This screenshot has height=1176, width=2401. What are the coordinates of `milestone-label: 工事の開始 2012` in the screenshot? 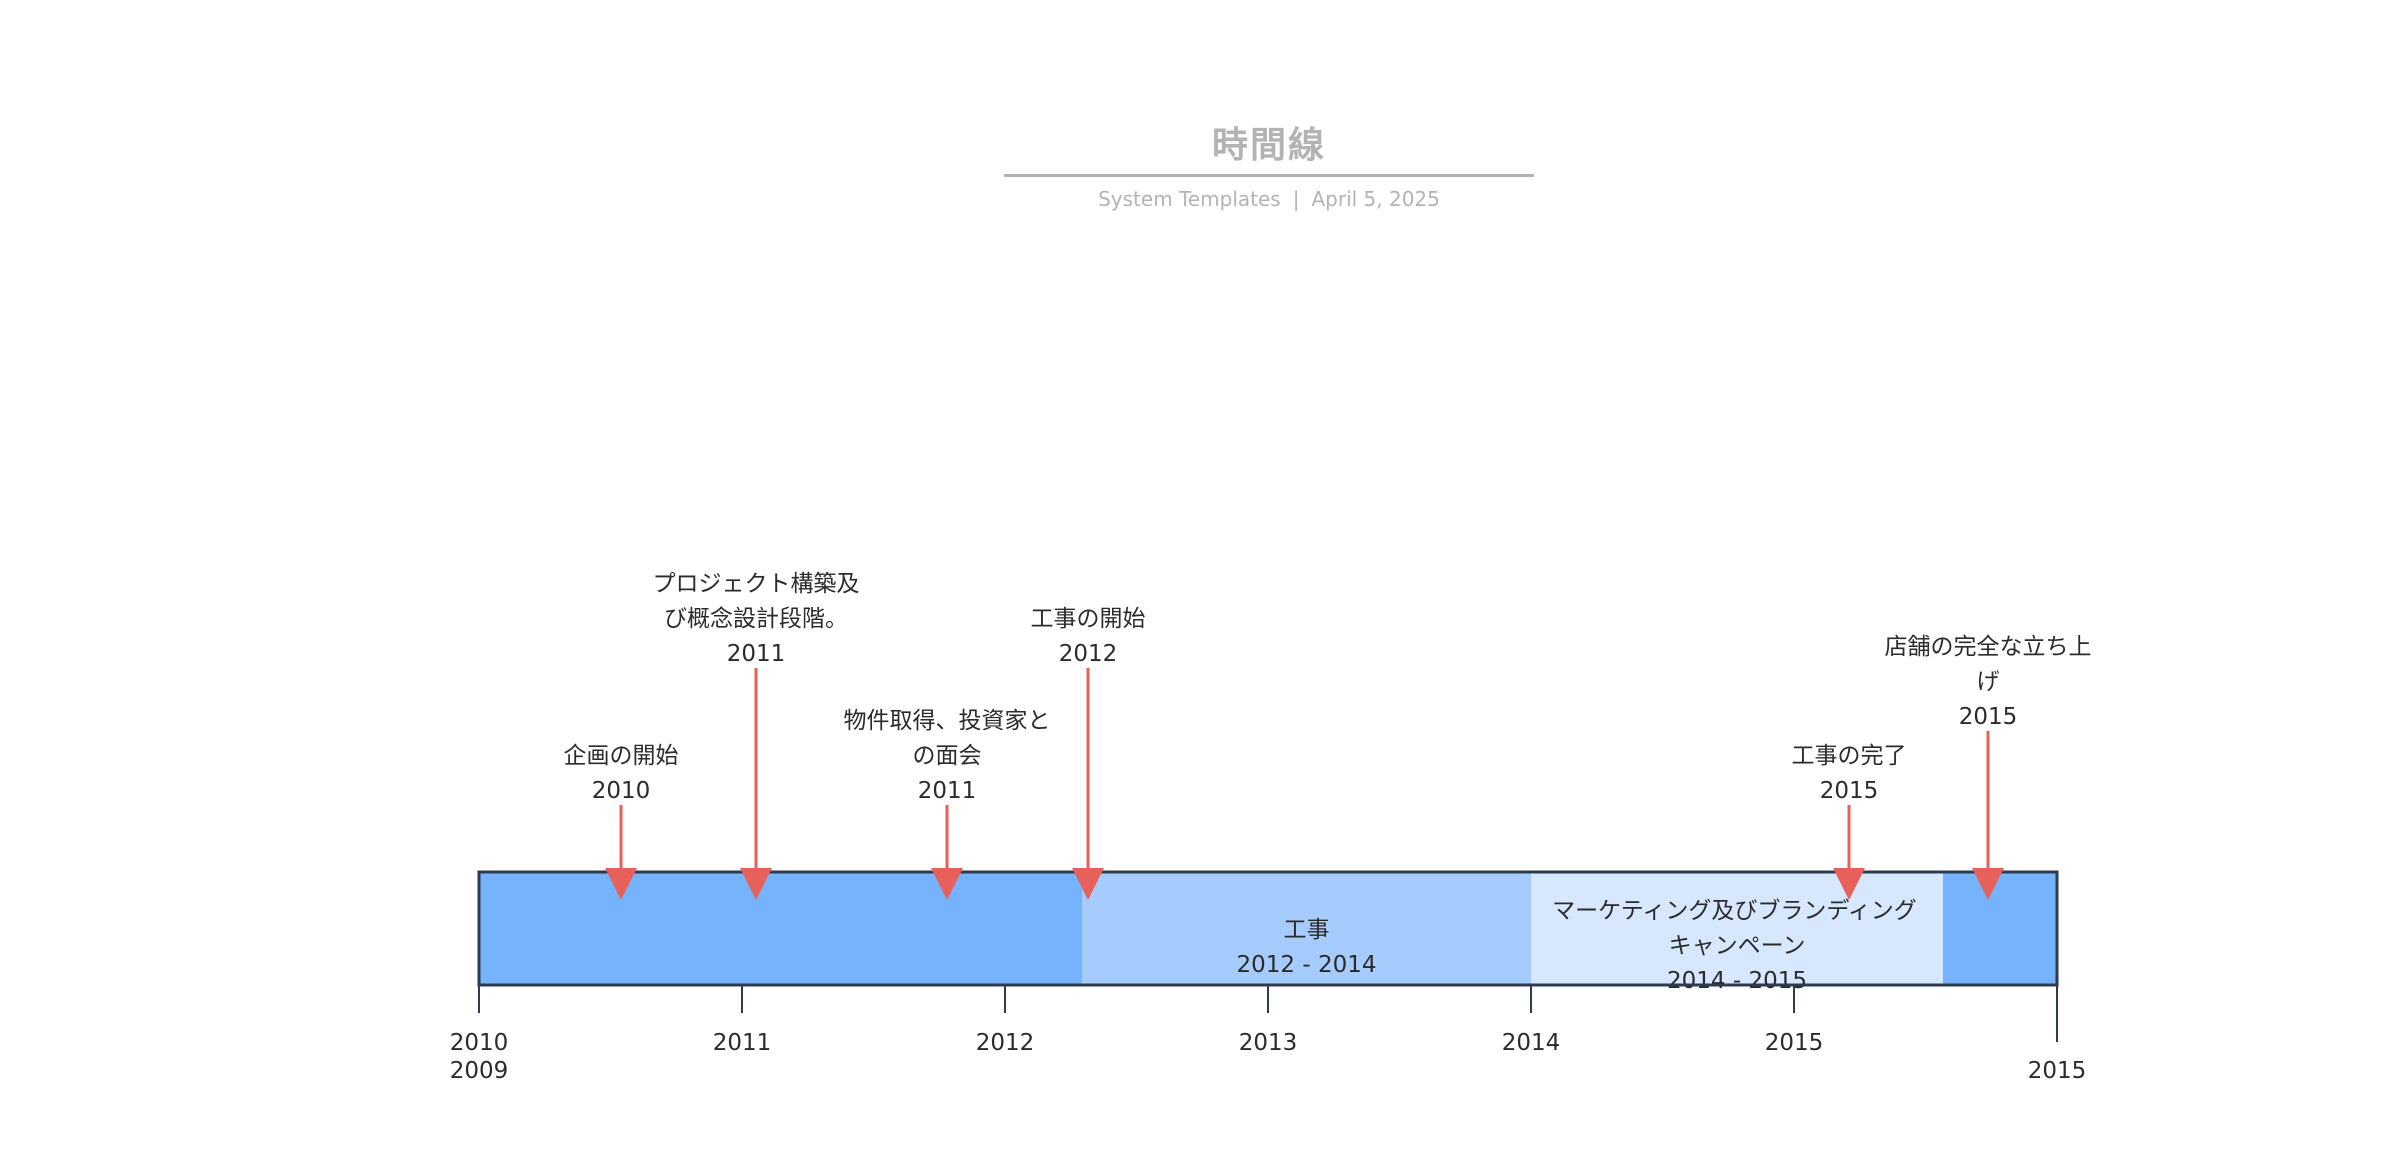 It's located at (1088, 636).